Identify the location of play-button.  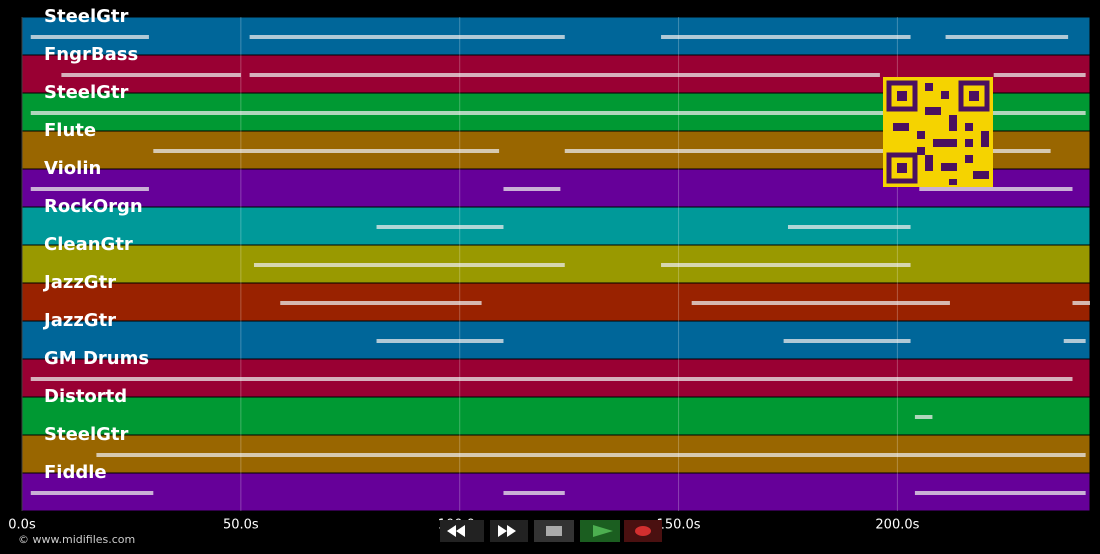
(600, 531).